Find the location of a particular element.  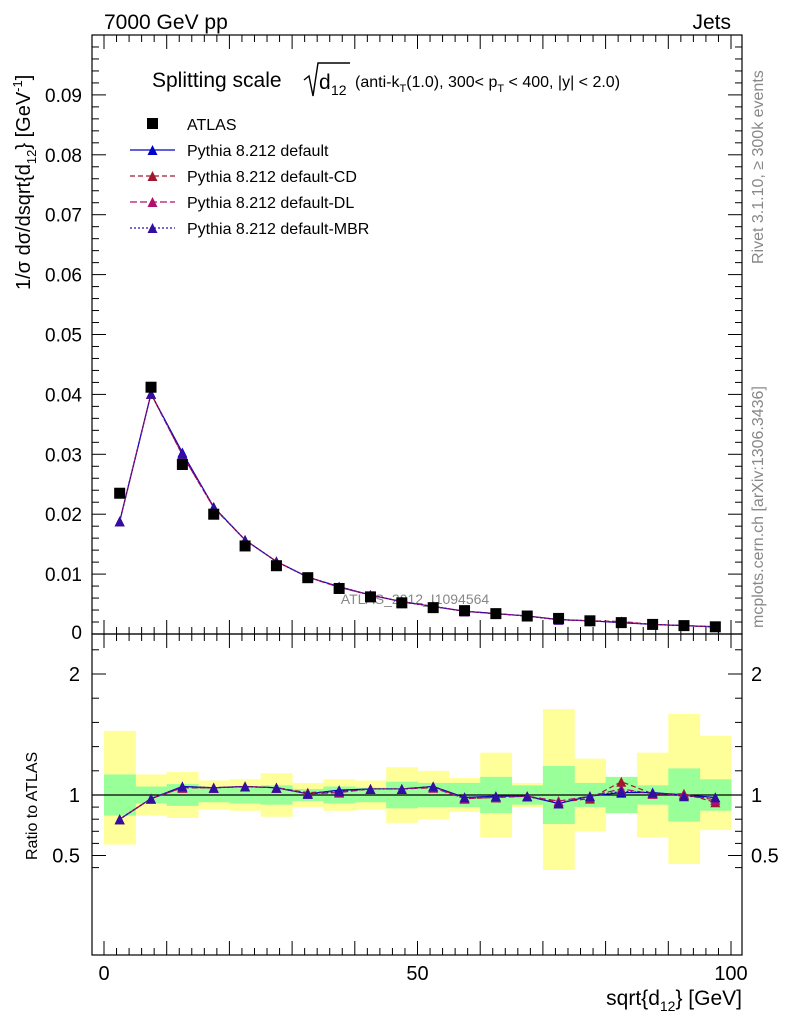

y-tick-label: 0.09 is located at coordinates (63, 96).